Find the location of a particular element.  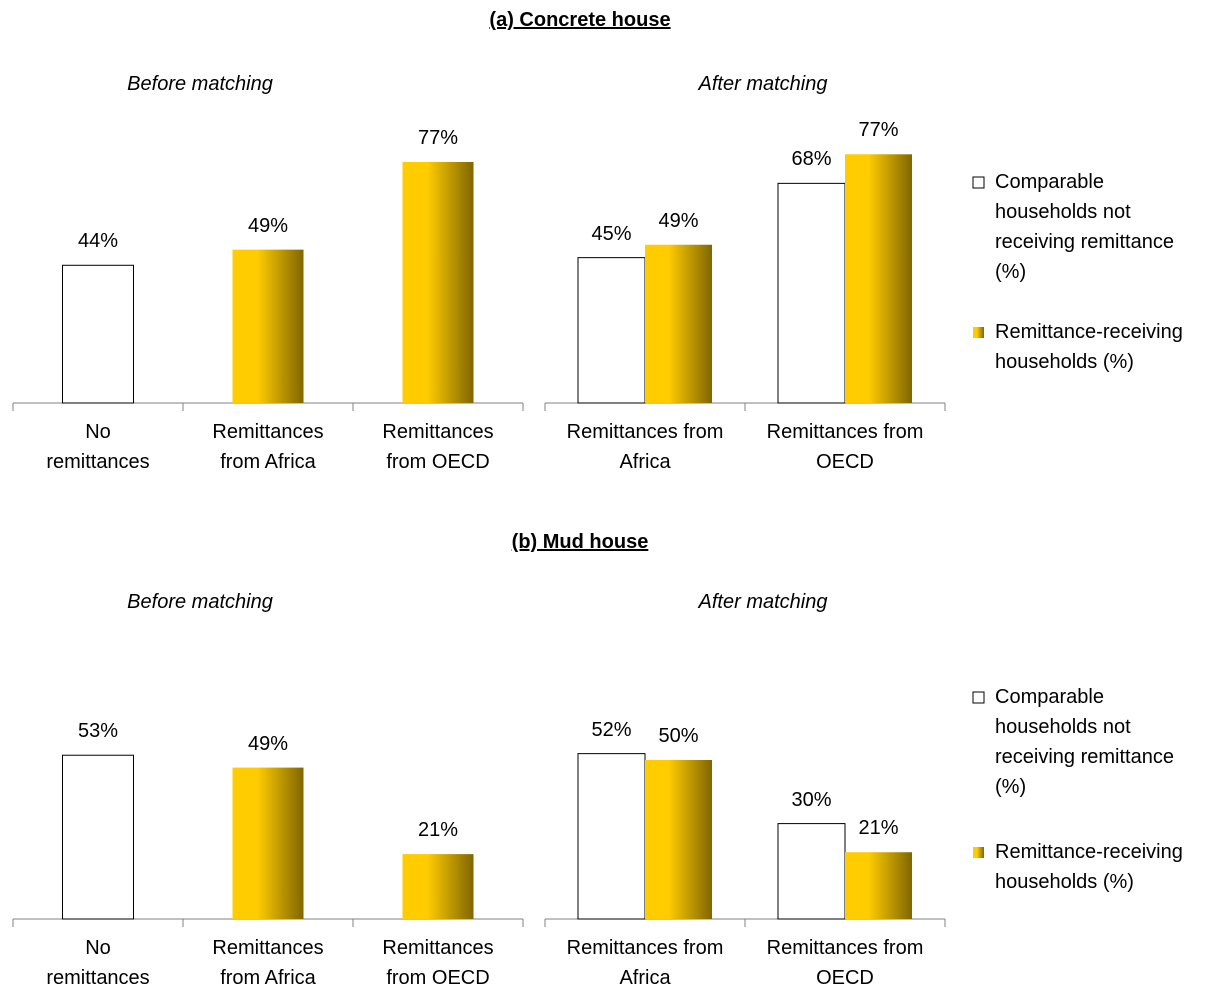

data-label: 53% is located at coordinates (98, 731).